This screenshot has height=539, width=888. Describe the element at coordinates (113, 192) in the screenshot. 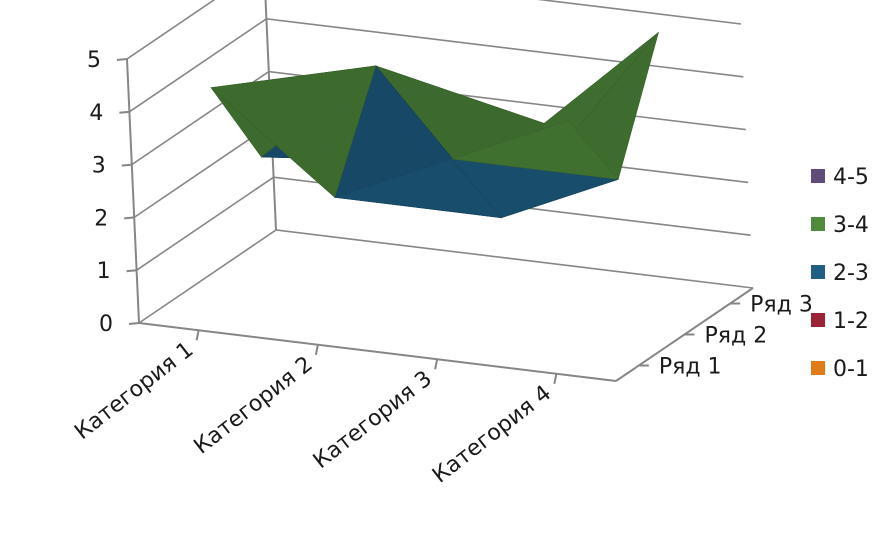

I see `z-axis-tick-labels: 0 1 2 3 4 5` at that location.